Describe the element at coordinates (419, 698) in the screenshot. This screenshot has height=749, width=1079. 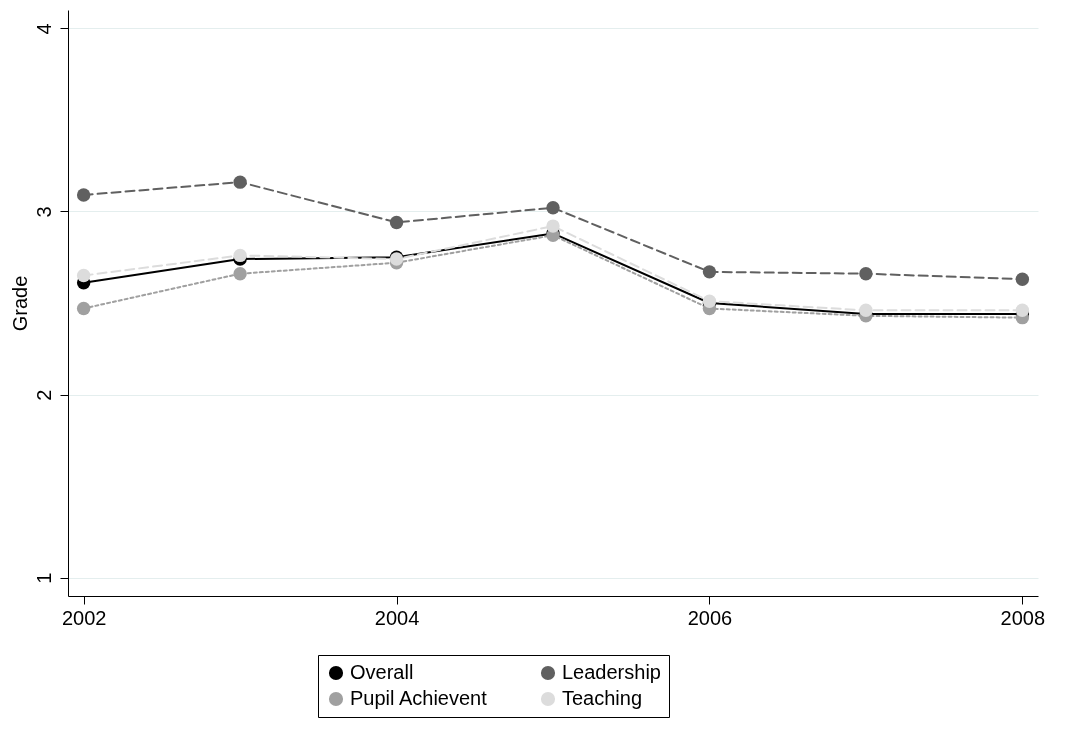
I see `legend-label: Pupil Achievent` at that location.